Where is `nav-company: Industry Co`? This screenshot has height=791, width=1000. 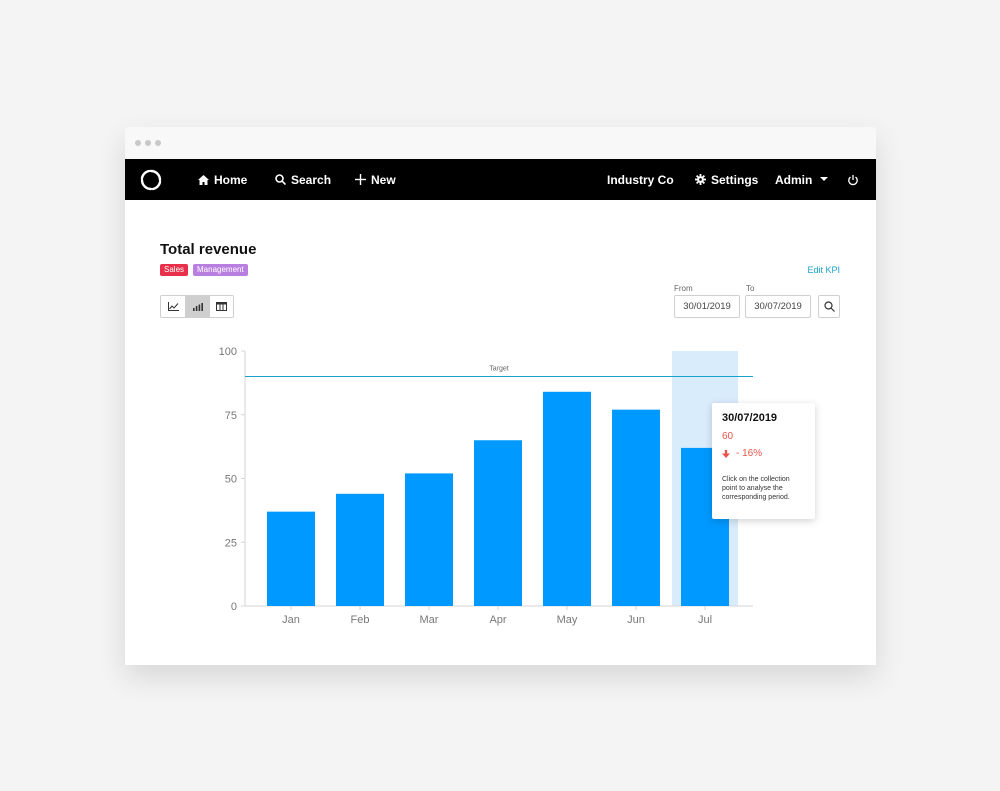
nav-company: Industry Co is located at coordinates (640, 179).